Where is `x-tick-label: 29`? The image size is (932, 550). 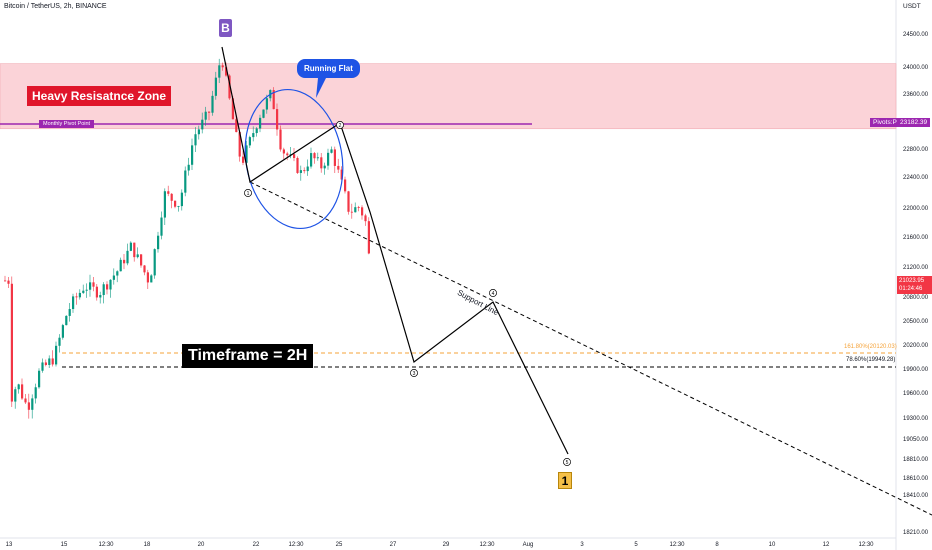
x-tick-label: 29 is located at coordinates (446, 545).